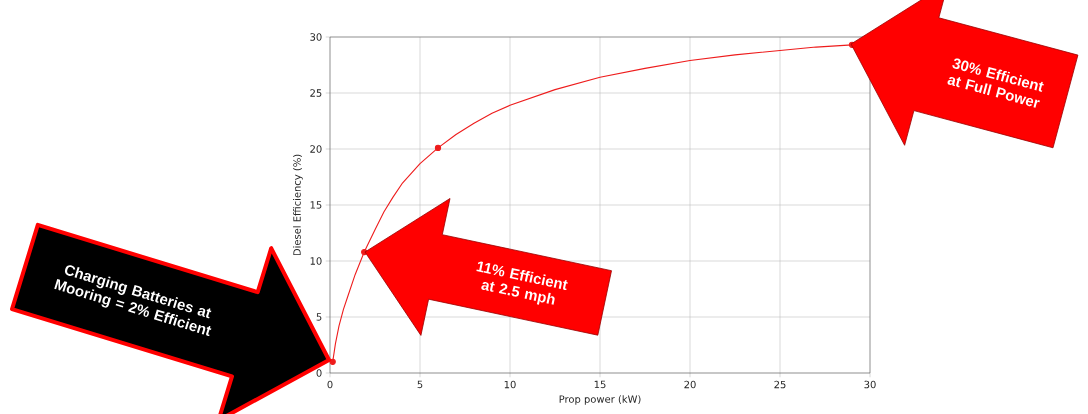 The image size is (1088, 414). Describe the element at coordinates (780, 384) in the screenshot. I see `x-tick-label: 25` at that location.